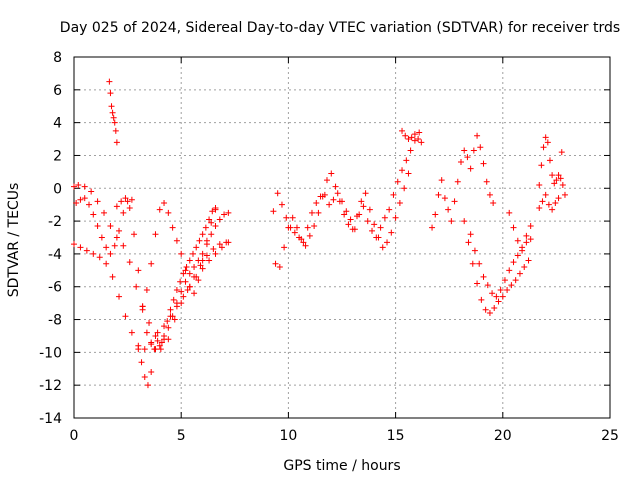 The width and height of the screenshot is (640, 480). What do you see at coordinates (50, 386) in the screenshot?
I see `y-tick-label: -12` at bounding box center [50, 386].